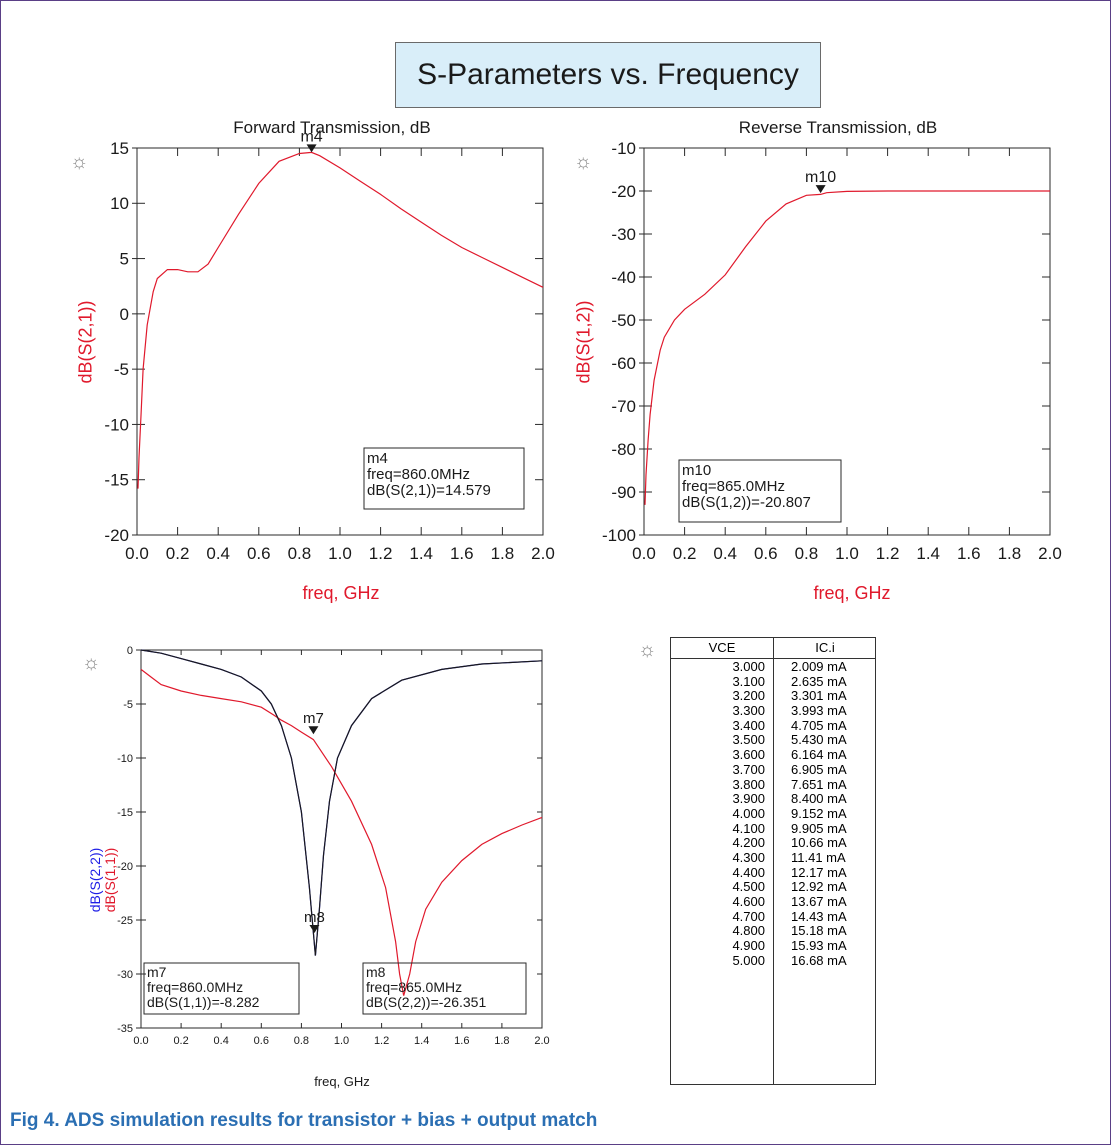  What do you see at coordinates (340, 553) in the screenshot?
I see `x-tick-label: 1.0` at bounding box center [340, 553].